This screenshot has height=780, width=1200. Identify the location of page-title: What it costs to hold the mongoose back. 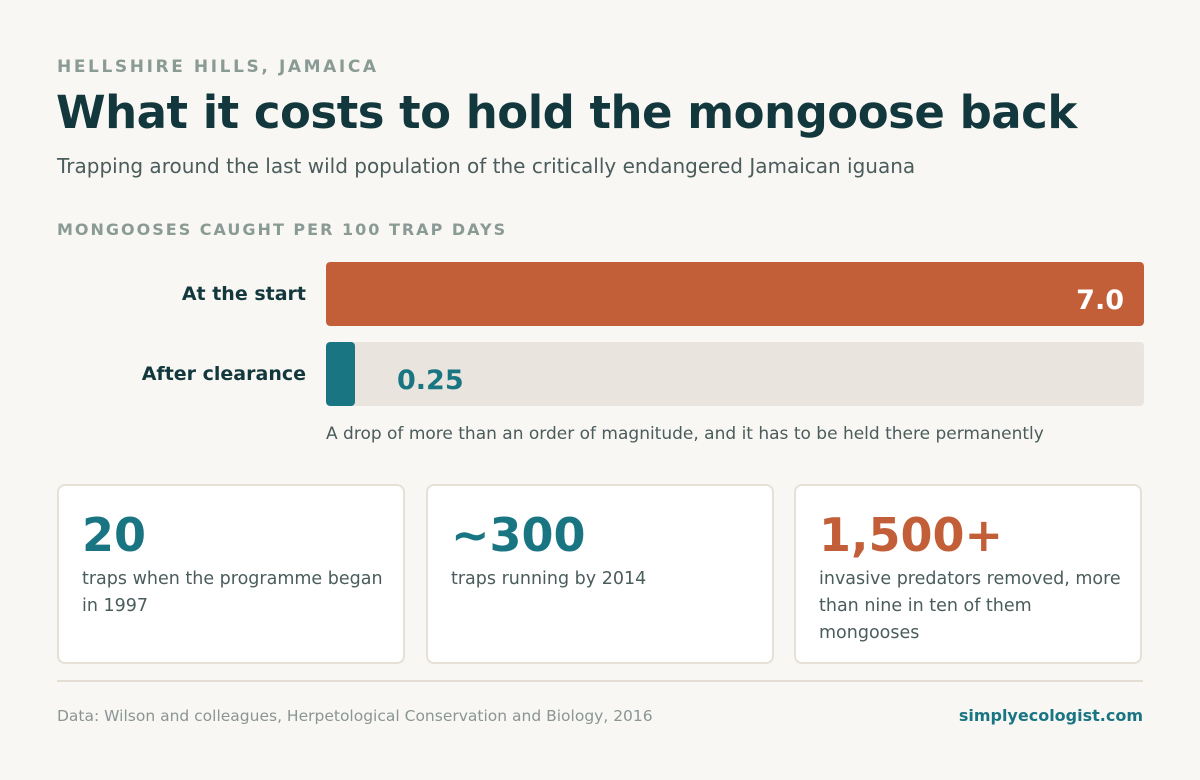
(566, 112).